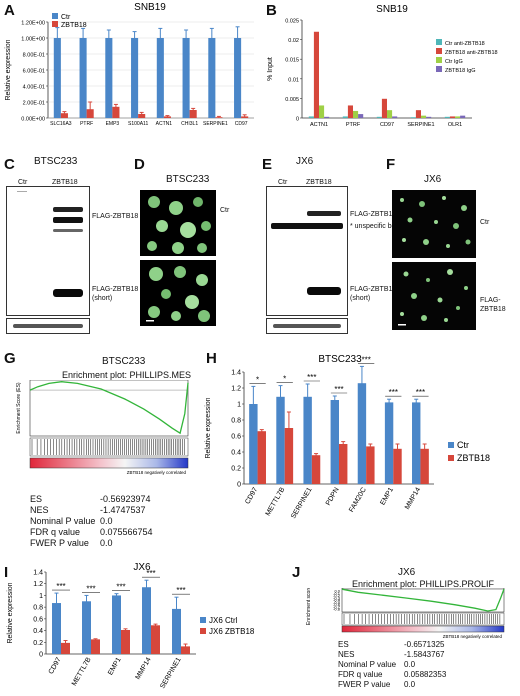 This screenshot has height=696, width=520. What do you see at coordinates (33, 40) in the screenshot?
I see `panel-a-y-tick-label: 1.00E+00` at bounding box center [33, 40].